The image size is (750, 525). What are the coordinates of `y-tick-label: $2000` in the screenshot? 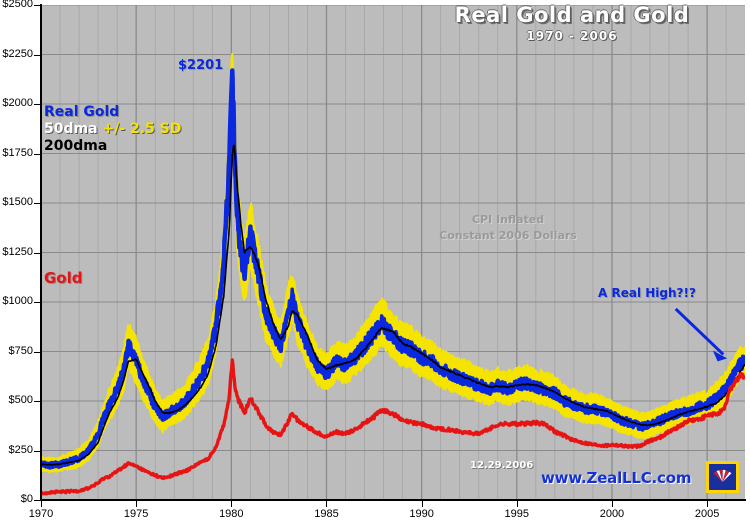 It's located at (17, 103).